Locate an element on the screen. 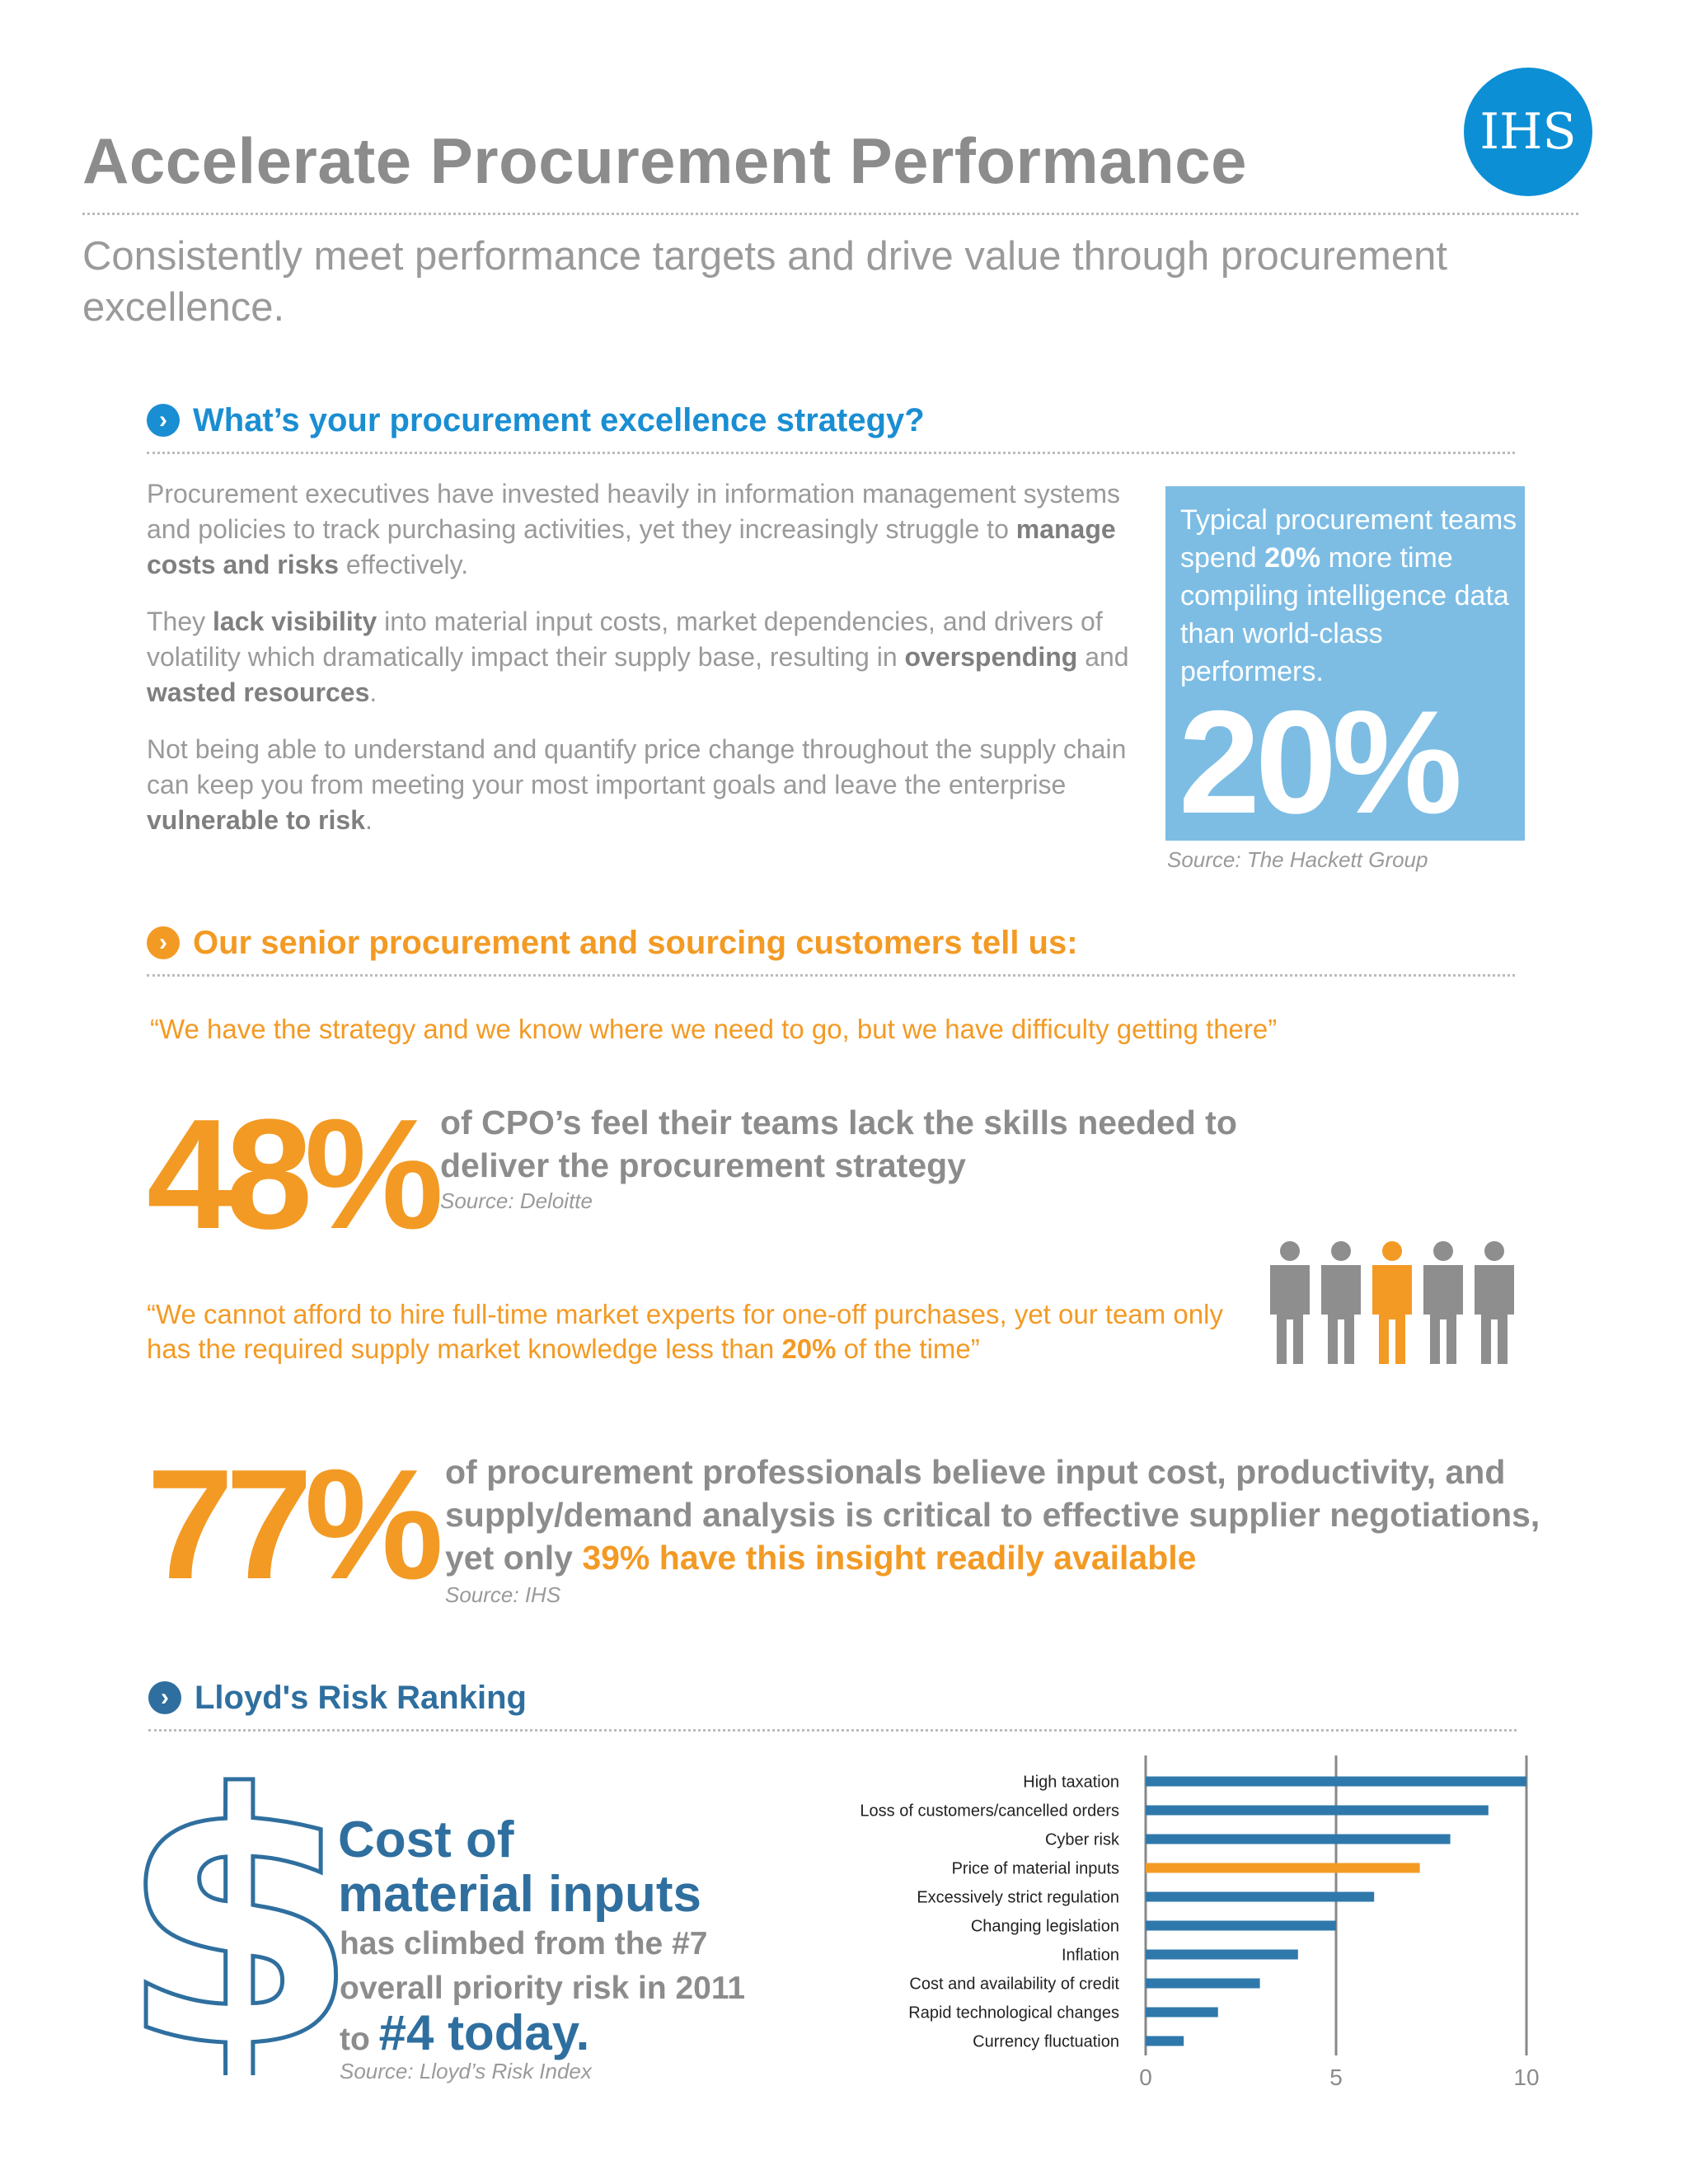 The height and width of the screenshot is (2184, 1688). person-icon-highlighted is located at coordinates (1392, 1302).